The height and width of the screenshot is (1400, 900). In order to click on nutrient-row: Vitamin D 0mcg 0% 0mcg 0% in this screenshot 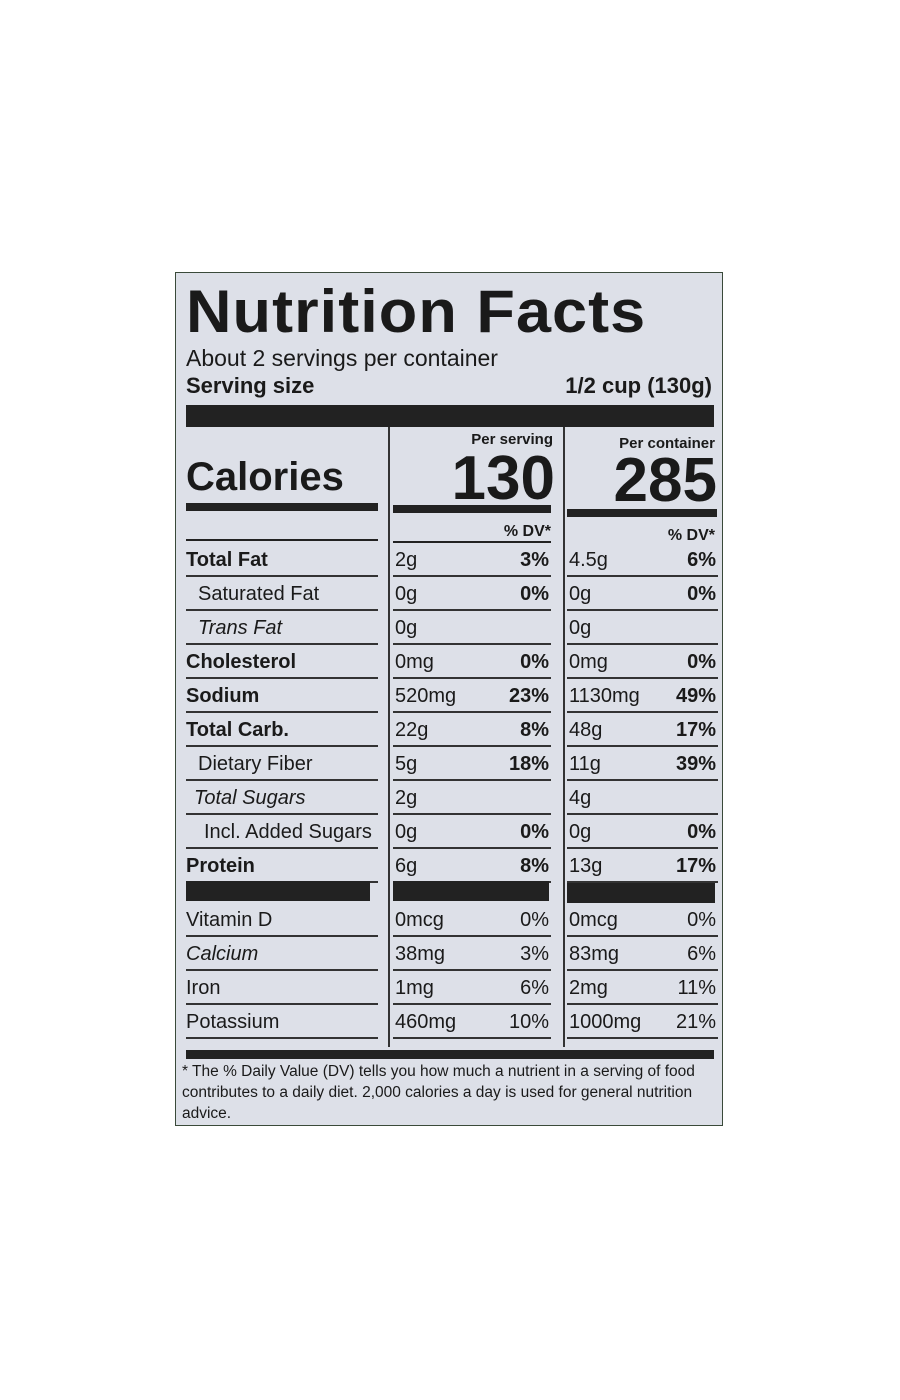, I will do `click(452, 922)`.